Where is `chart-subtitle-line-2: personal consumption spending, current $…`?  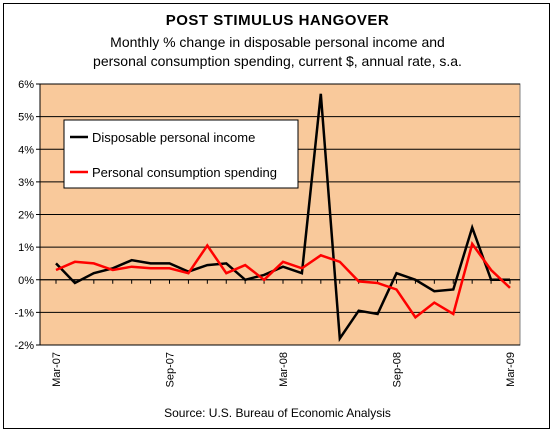
chart-subtitle-line-2: personal consumption spending, current $… is located at coordinates (277, 61).